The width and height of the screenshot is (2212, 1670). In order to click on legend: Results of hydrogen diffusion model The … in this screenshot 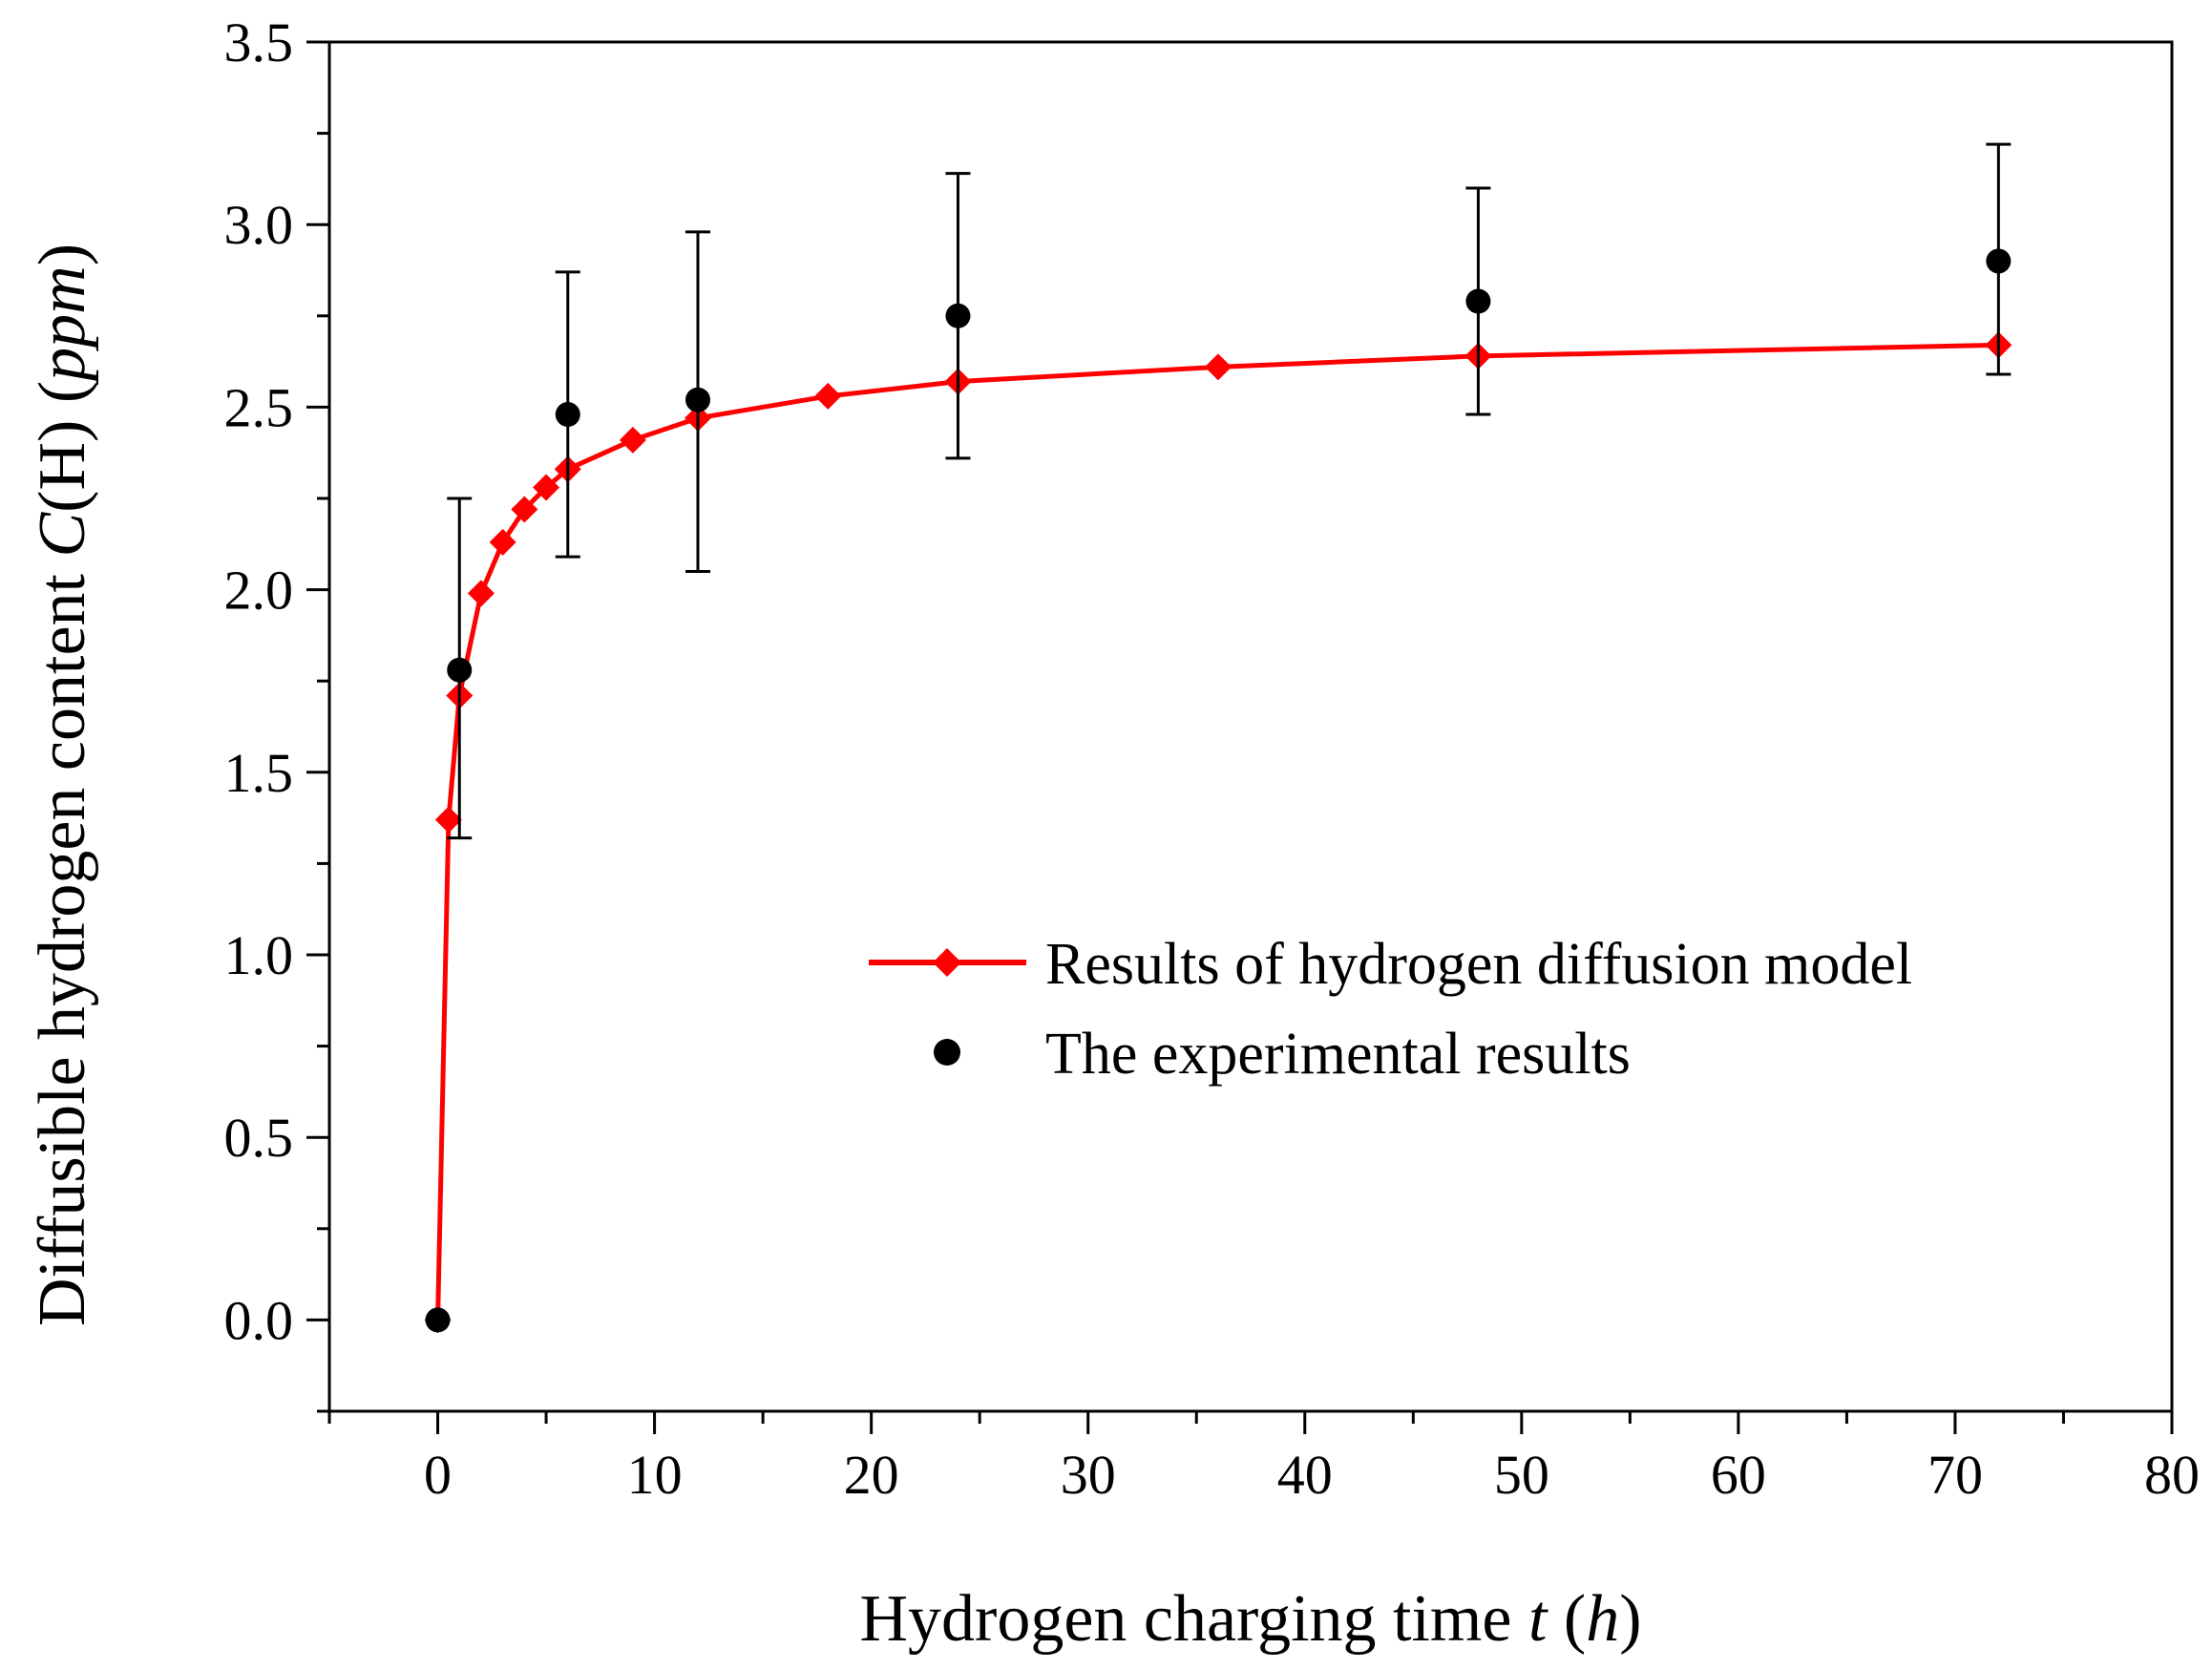, I will do `click(1390, 1009)`.